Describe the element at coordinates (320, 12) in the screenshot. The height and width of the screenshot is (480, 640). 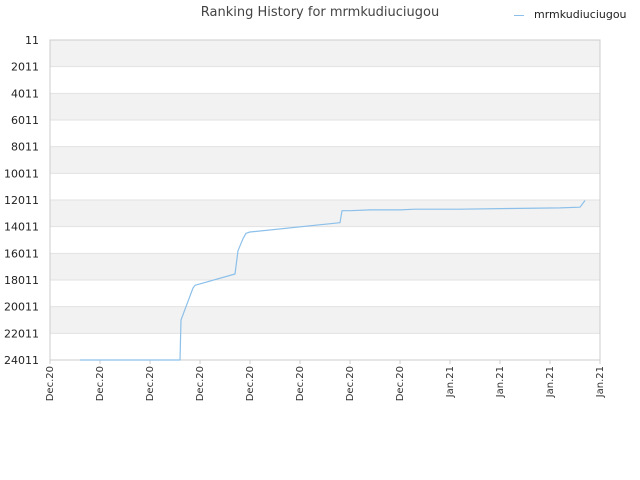
I see `chart-title: Ranking History for mrmkudiuciugou` at that location.